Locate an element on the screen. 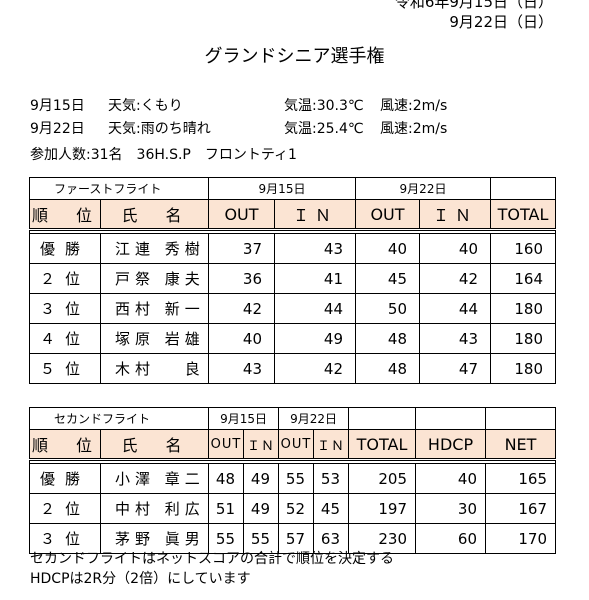 The image size is (589, 600). first-flight-day2-header: 9月22日 is located at coordinates (423, 188).